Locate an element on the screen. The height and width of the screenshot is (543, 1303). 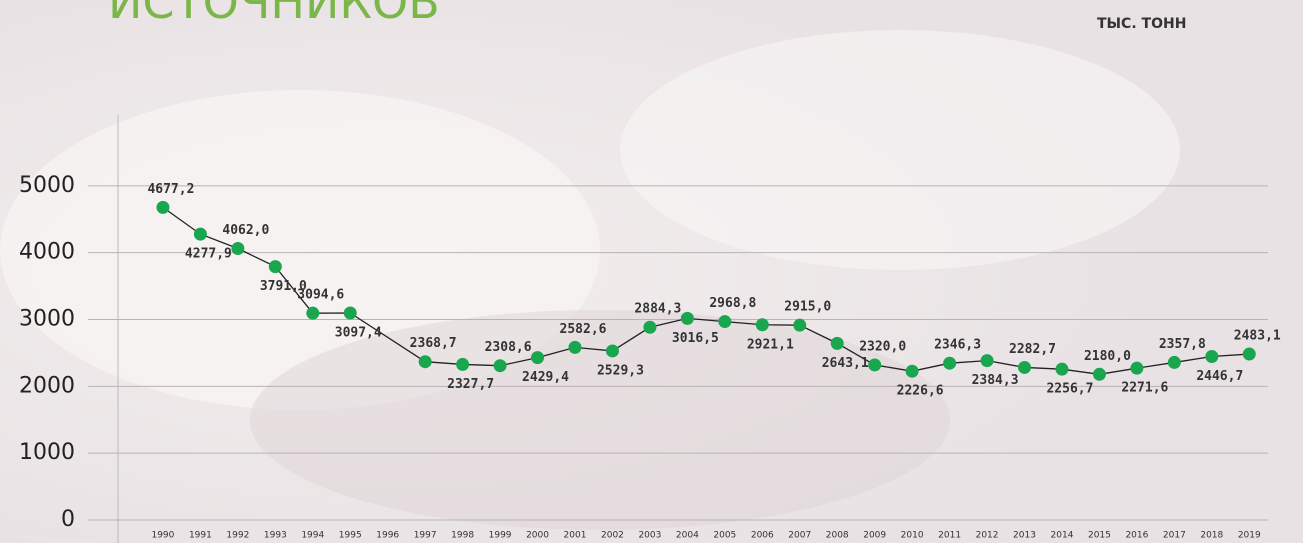
data-label: 2384,3 is located at coordinates (995, 380).